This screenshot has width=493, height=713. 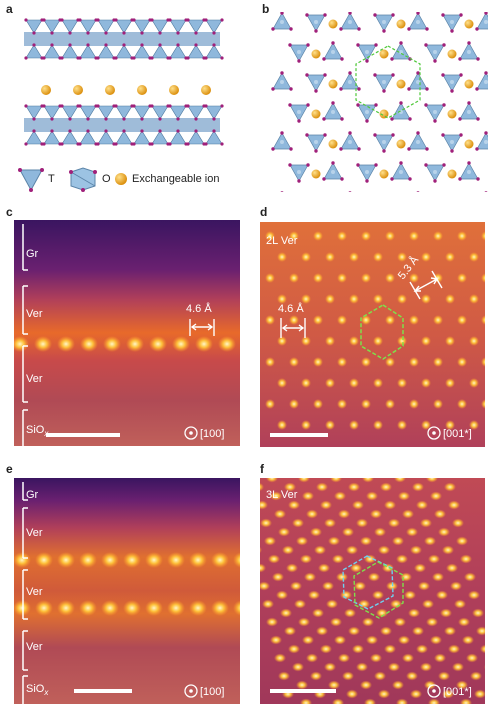 I want to click on distance-label: 4.6 Å, so click(x=199, y=308).